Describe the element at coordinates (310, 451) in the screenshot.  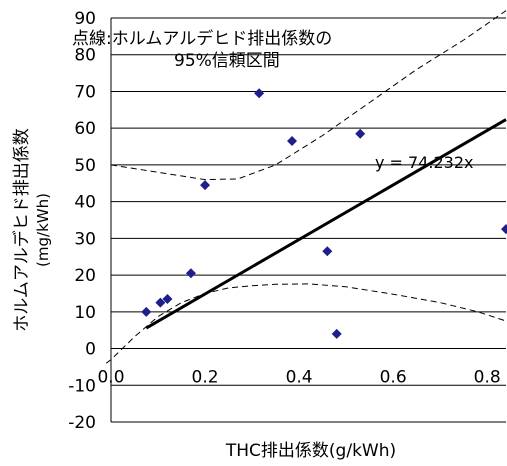
I see `x-axis-label: THC排出係数(g/kWh)` at that location.